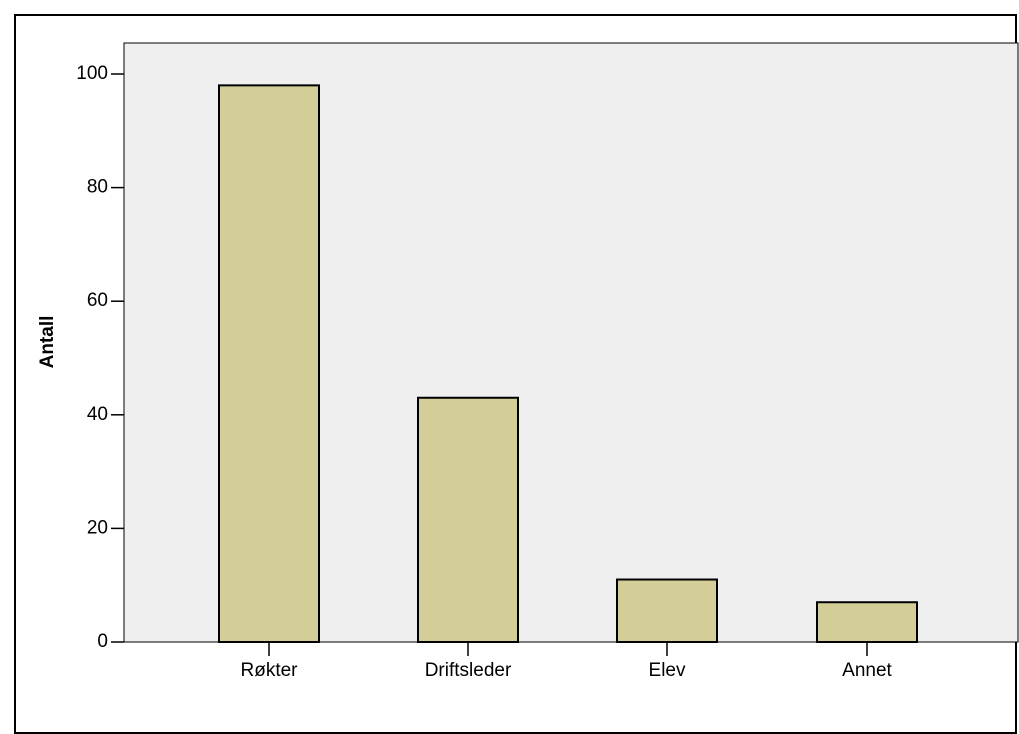 The image size is (1019, 734). Describe the element at coordinates (97, 527) in the screenshot. I see `y-tick-label: 20` at that location.